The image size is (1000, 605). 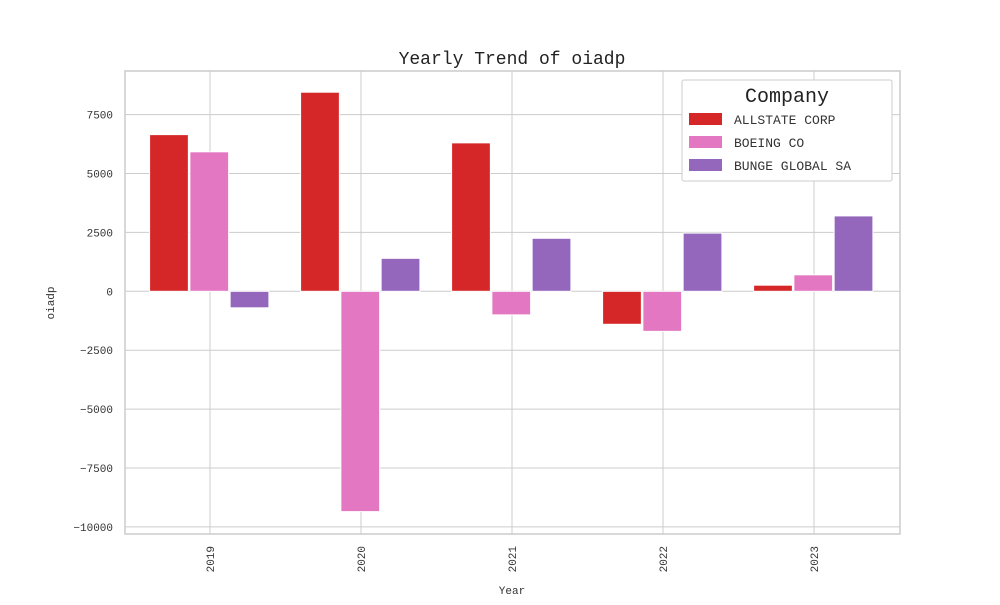 What do you see at coordinates (100, 117) in the screenshot?
I see `y-tick-label: 7500` at bounding box center [100, 117].